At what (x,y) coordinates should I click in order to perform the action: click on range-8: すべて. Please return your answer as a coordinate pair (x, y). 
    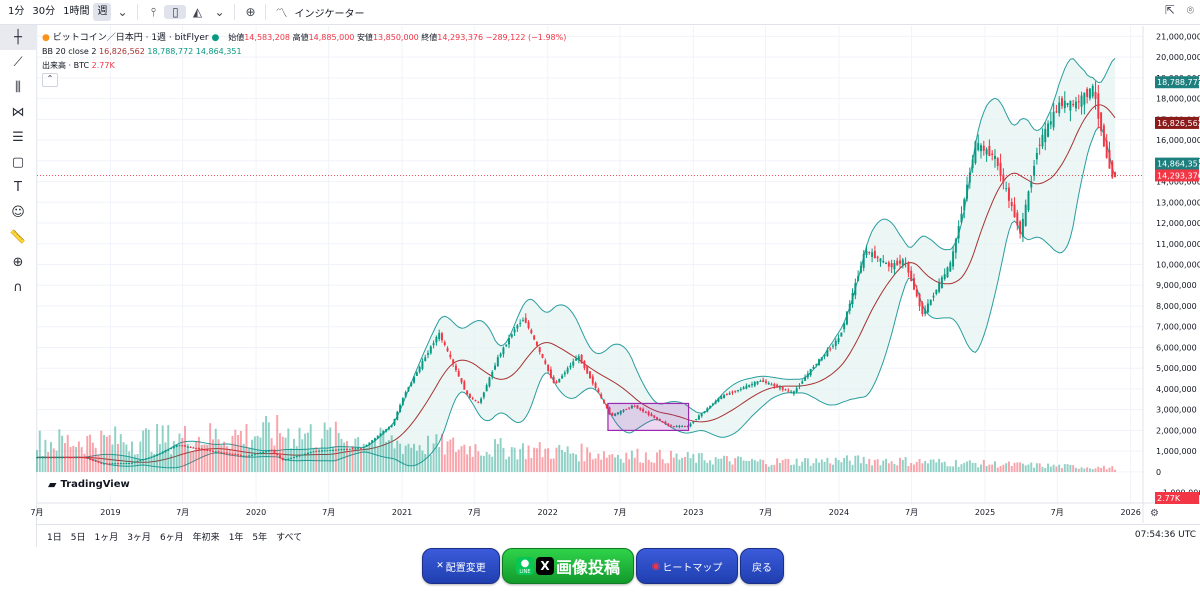
    Looking at the image, I should click on (289, 537).